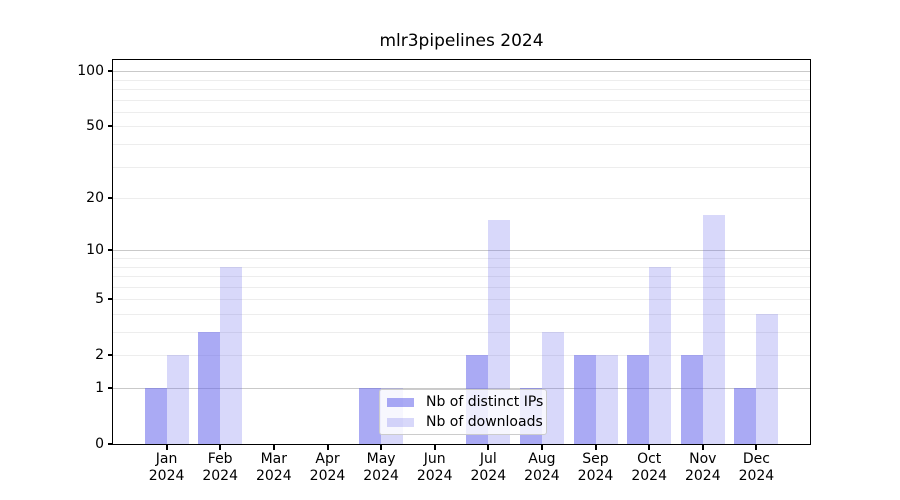 Image resolution: width=900 pixels, height=500 pixels. Describe the element at coordinates (649, 459) in the screenshot. I see `x-tick-month: Oct` at that location.